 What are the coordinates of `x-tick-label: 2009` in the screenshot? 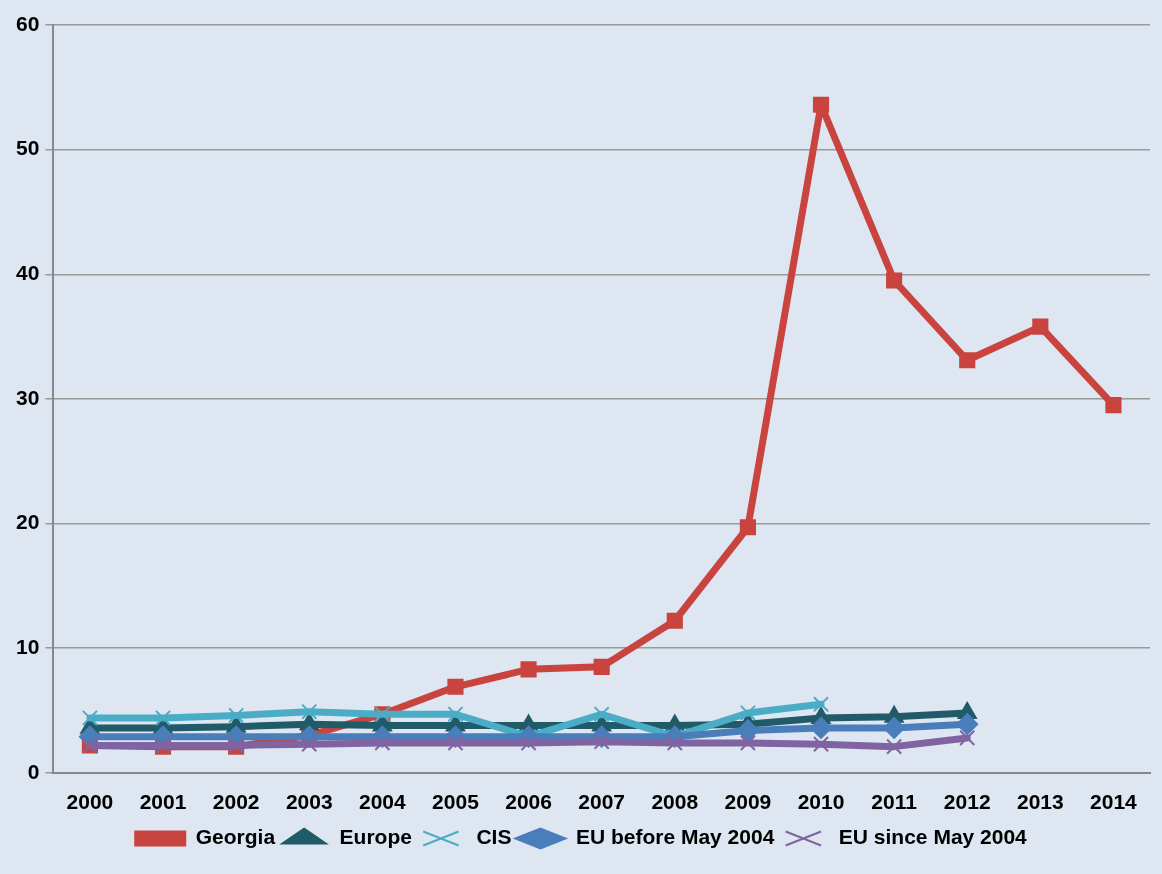 It's located at (748, 802).